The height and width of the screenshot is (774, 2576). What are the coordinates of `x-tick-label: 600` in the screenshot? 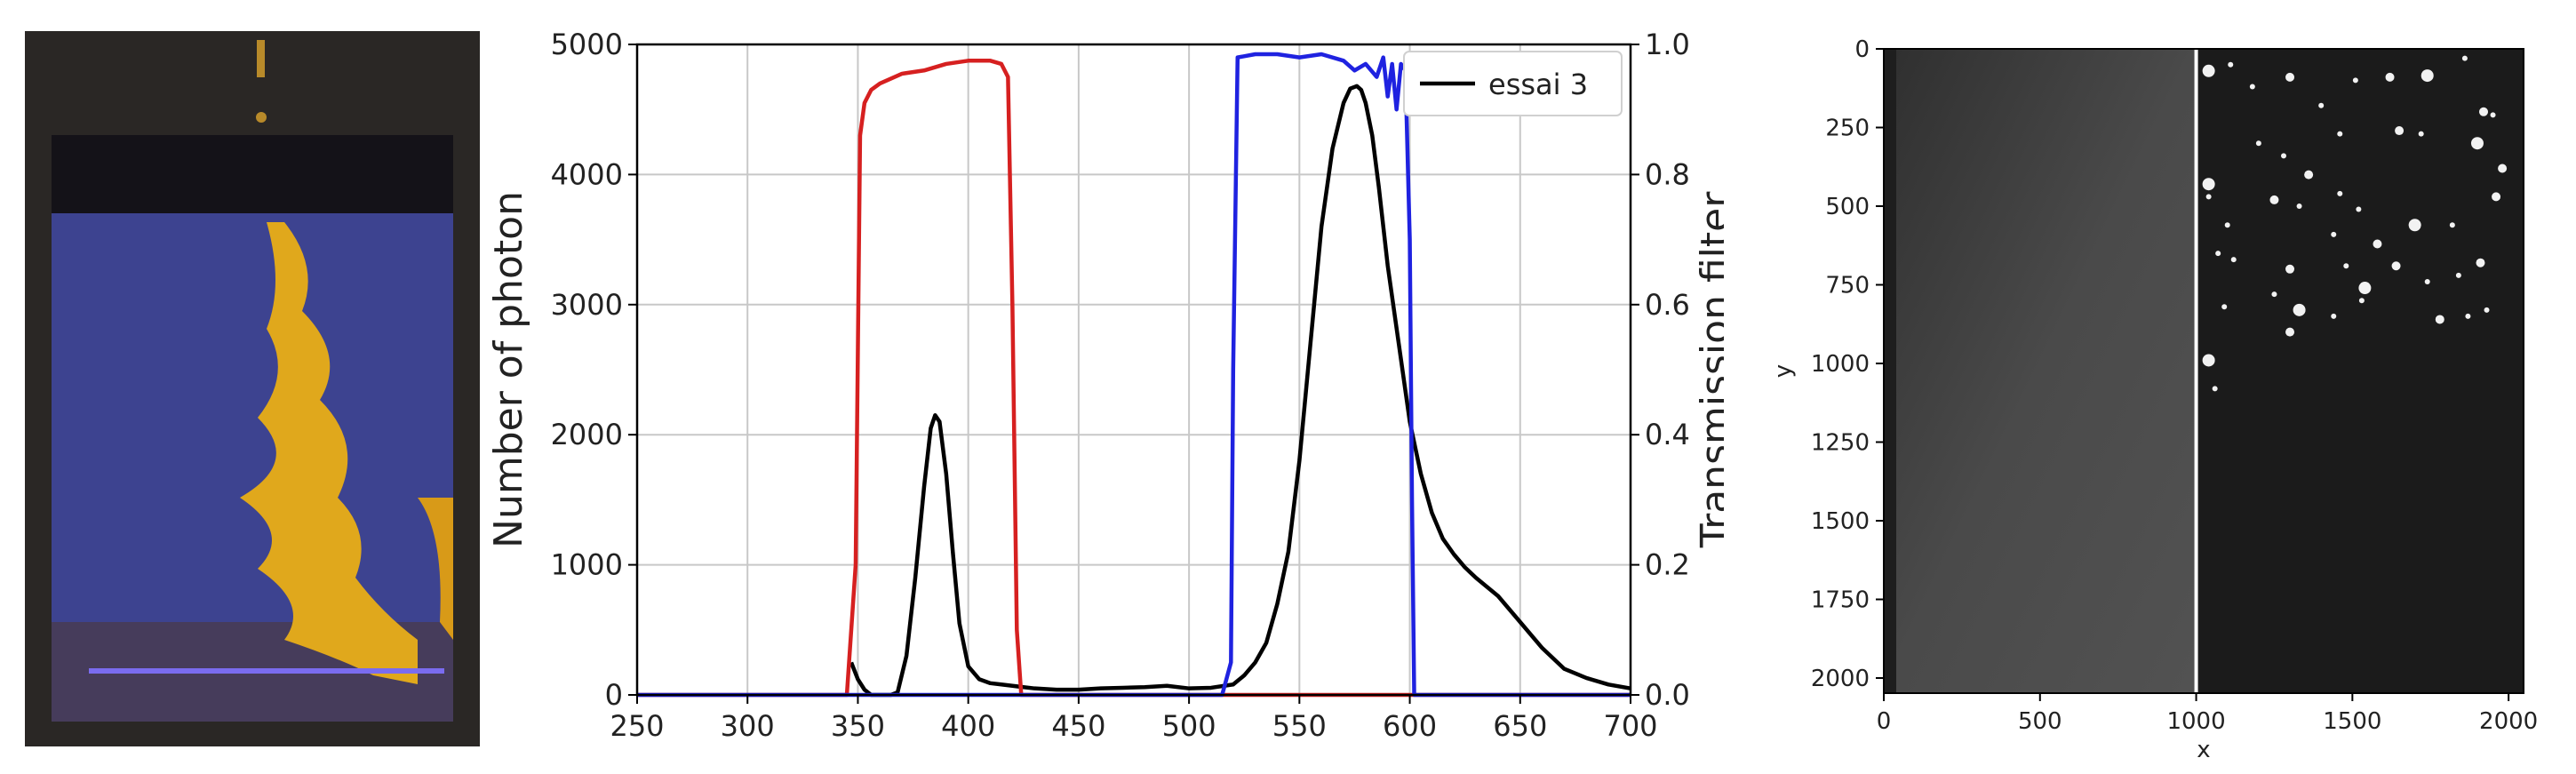 It's located at (1410, 726).